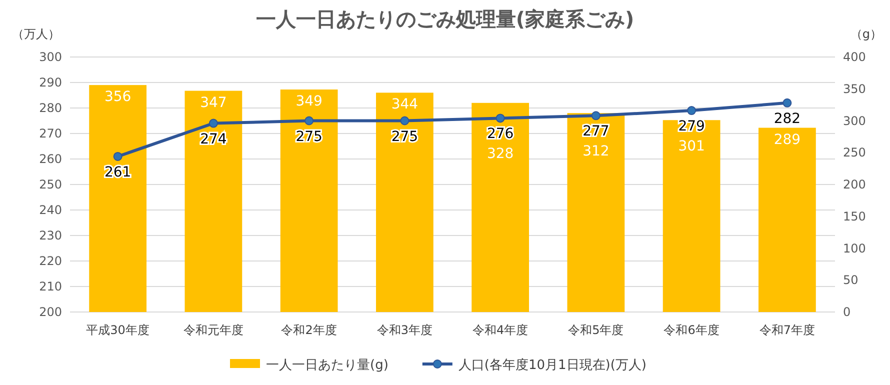 The height and width of the screenshot is (385, 890). What do you see at coordinates (404, 104) in the screenshot?
I see `data-label: 344` at bounding box center [404, 104].